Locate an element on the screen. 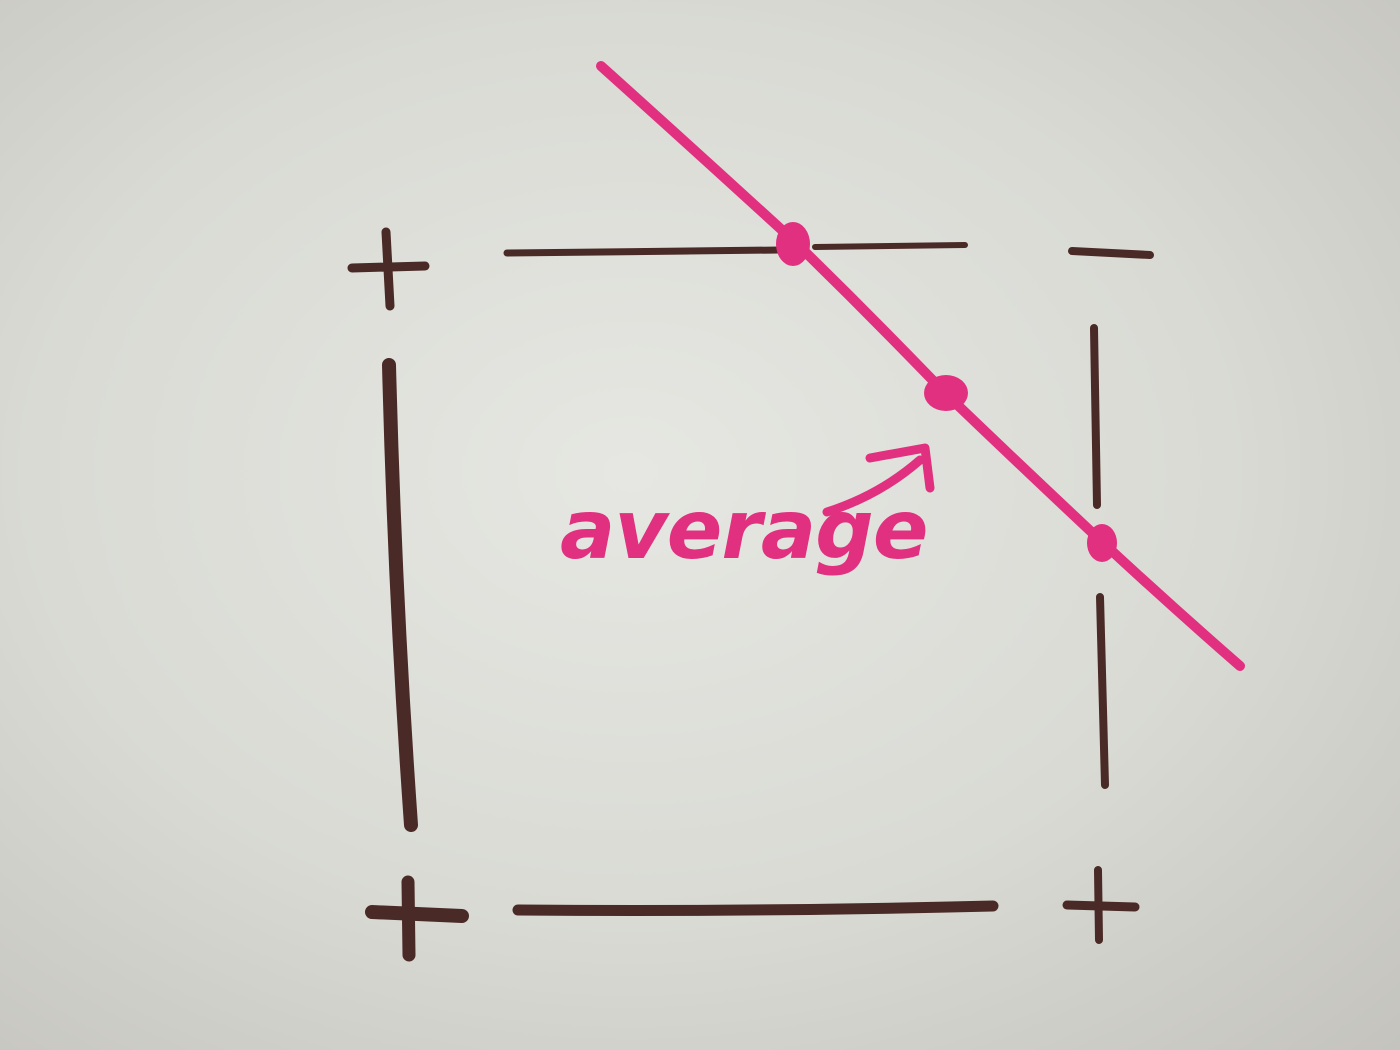  average-label: average is located at coordinates (744, 530).